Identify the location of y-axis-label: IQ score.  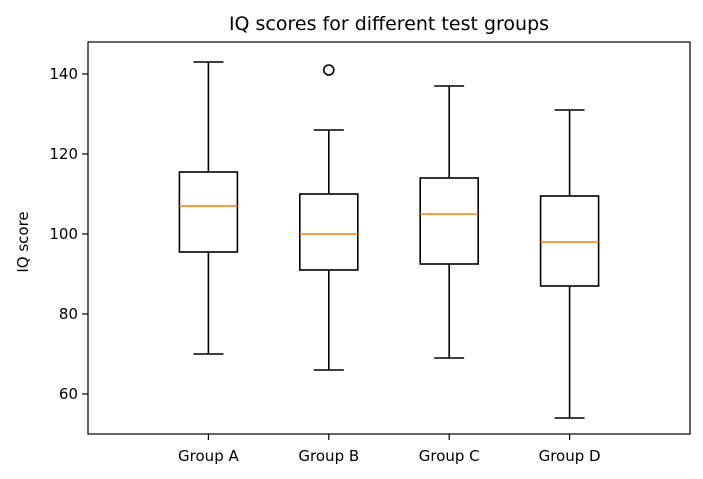
(23, 241).